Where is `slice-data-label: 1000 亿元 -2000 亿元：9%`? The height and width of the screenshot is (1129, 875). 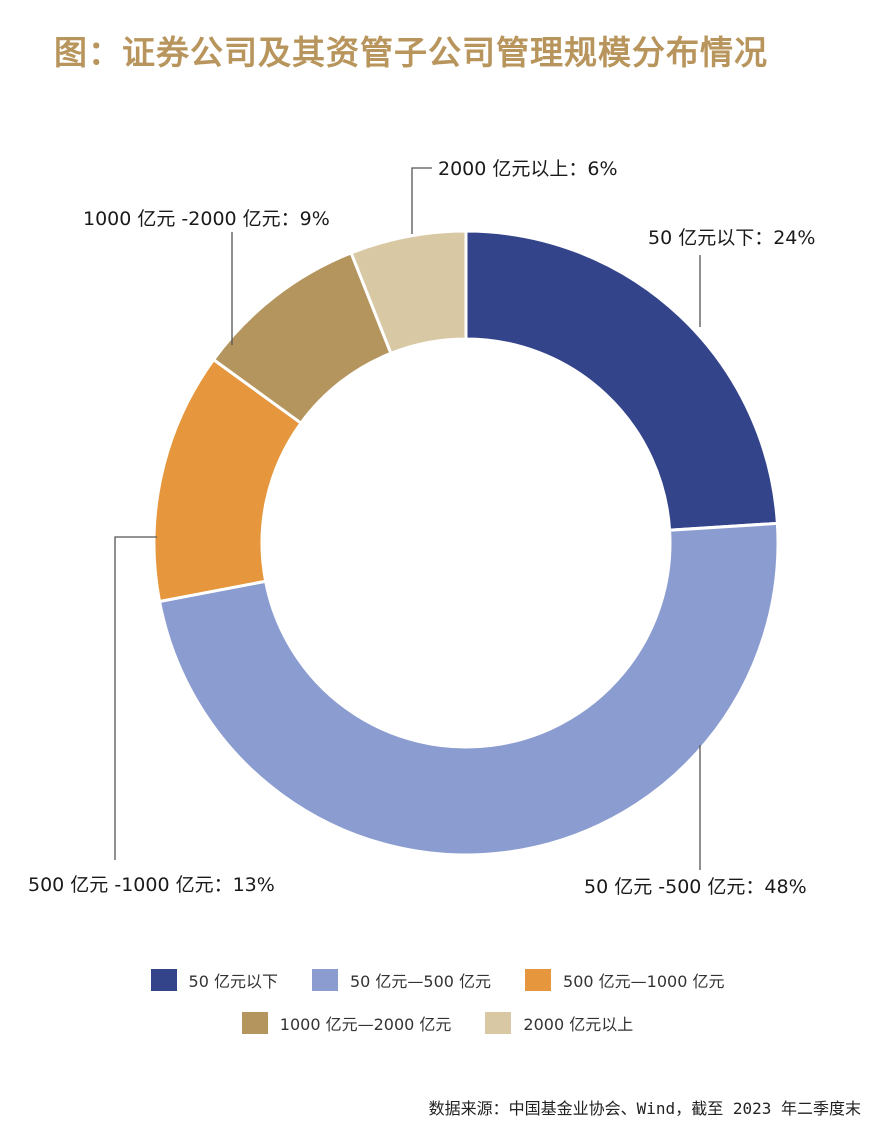
slice-data-label: 1000 亿元 -2000 亿元：9% is located at coordinates (206, 219).